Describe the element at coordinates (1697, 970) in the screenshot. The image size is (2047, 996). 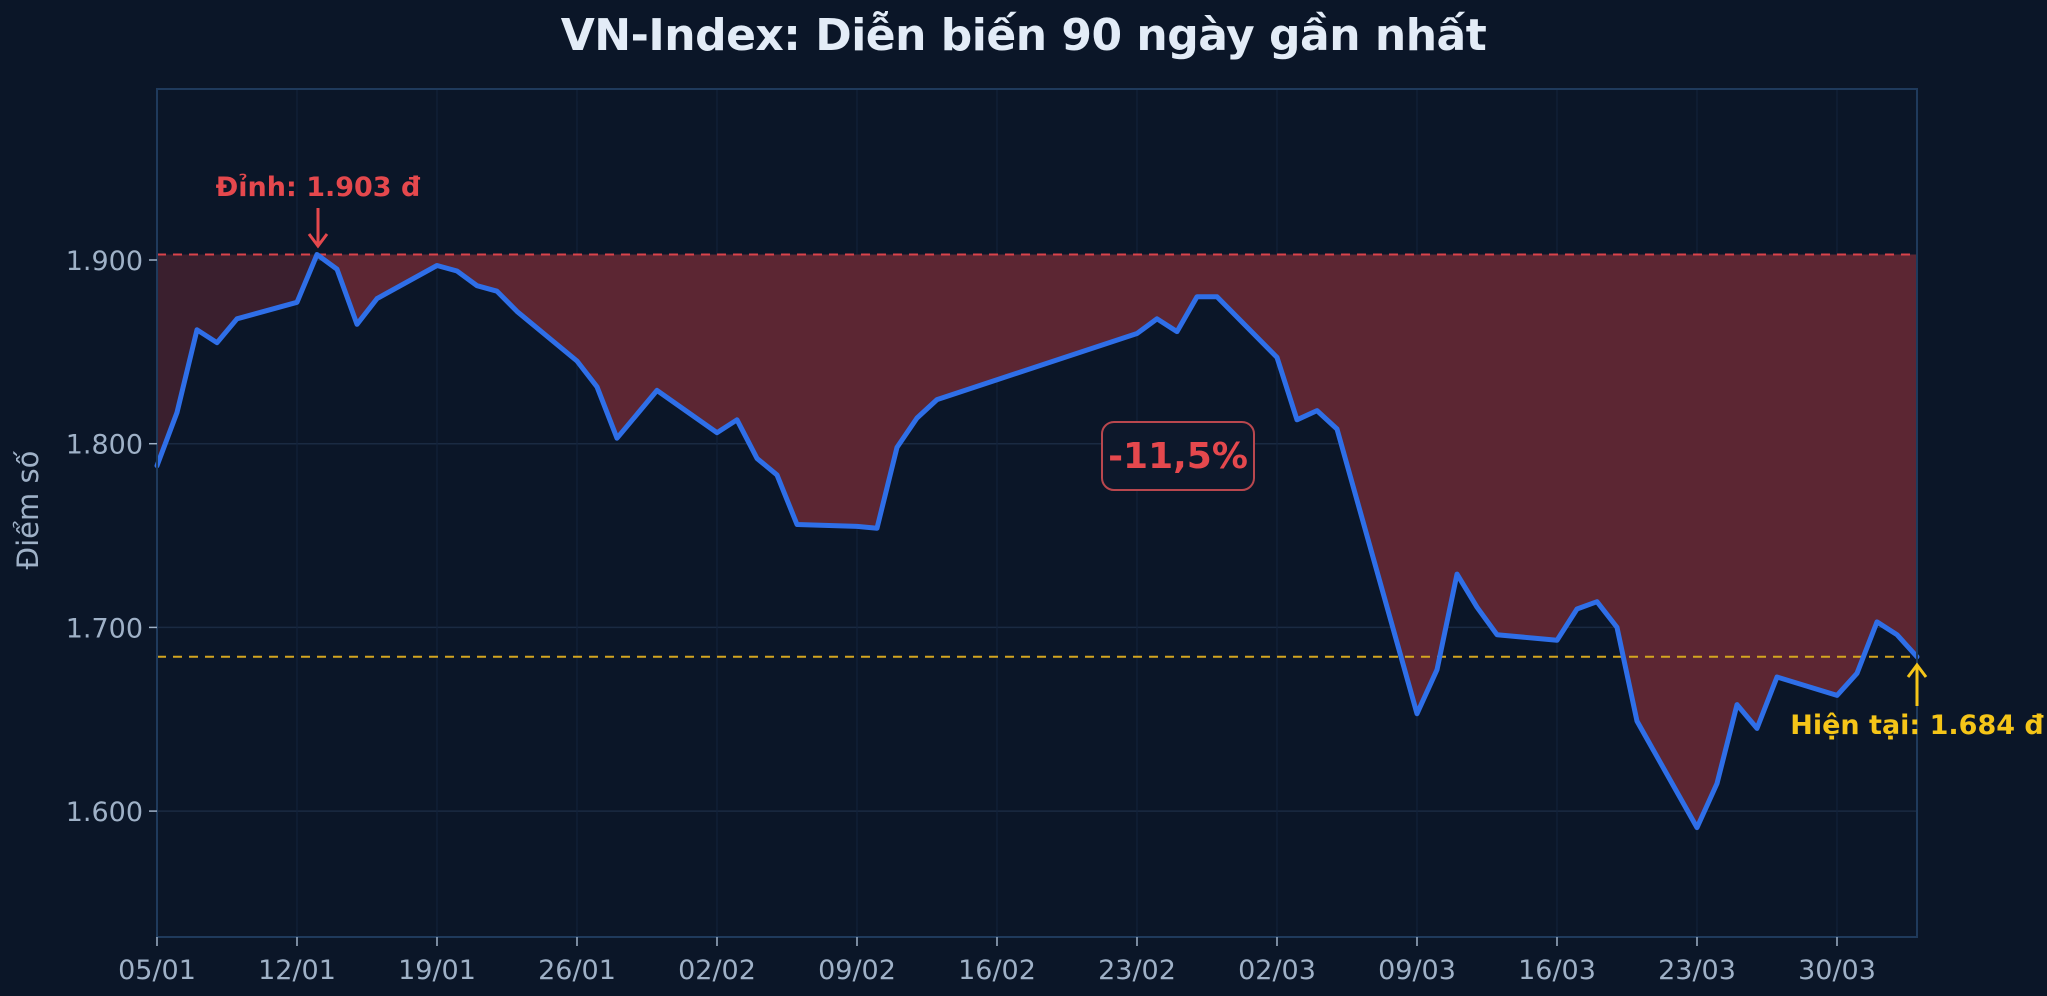
I see `x-tick-label: 23/03` at that location.